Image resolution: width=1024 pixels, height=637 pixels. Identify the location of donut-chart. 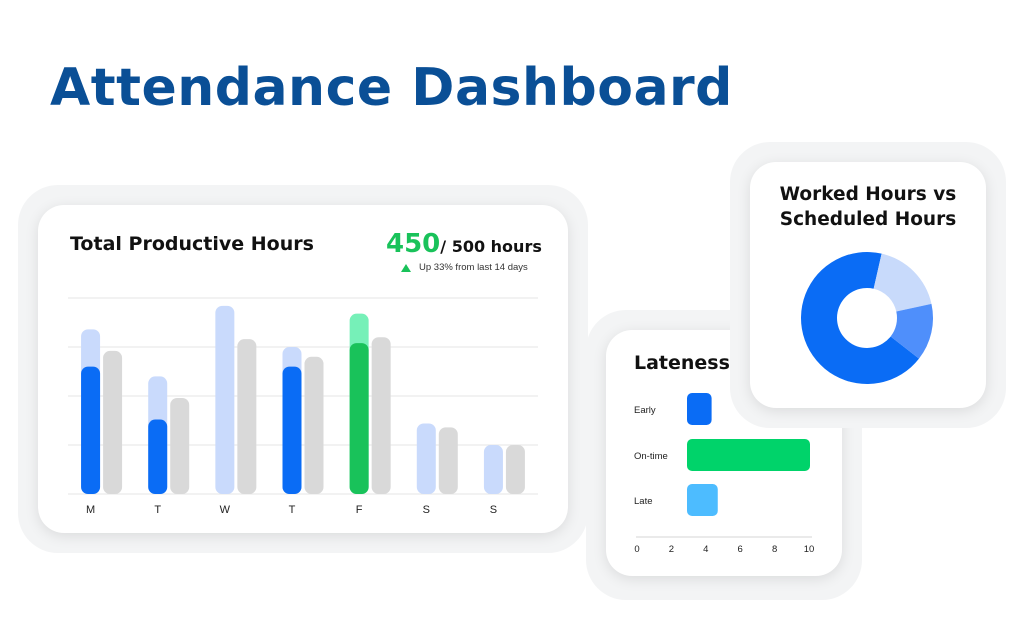
(867, 318).